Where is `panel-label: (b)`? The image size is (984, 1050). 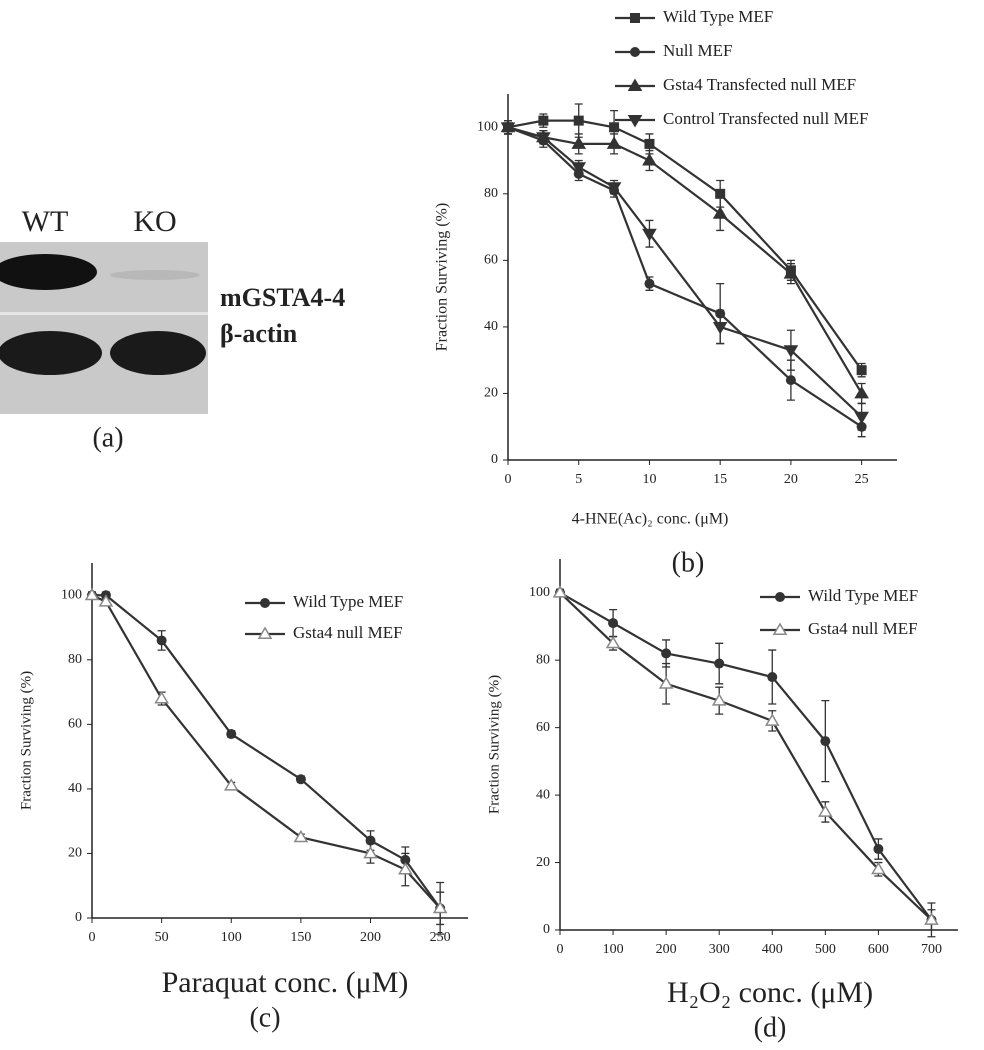 panel-label: (b) is located at coordinates (688, 562).